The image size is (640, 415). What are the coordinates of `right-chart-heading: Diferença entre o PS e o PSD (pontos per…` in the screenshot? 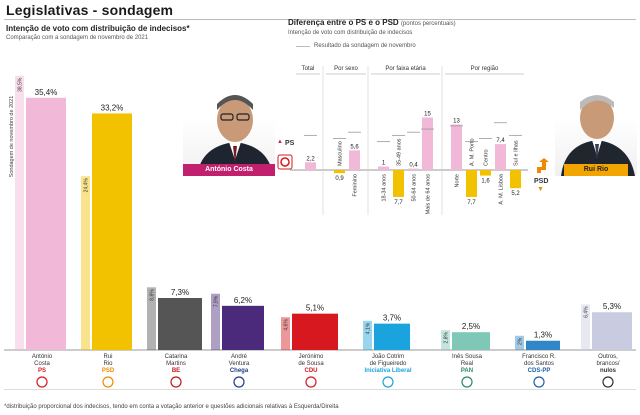 It's located at (372, 22).